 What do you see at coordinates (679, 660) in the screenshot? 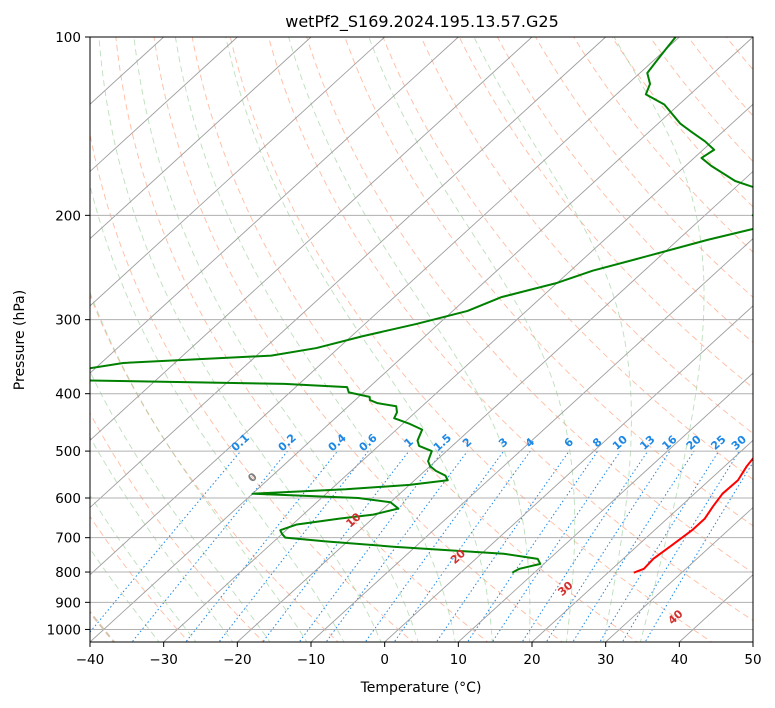
I see `x-tick-label: 40` at bounding box center [679, 660].